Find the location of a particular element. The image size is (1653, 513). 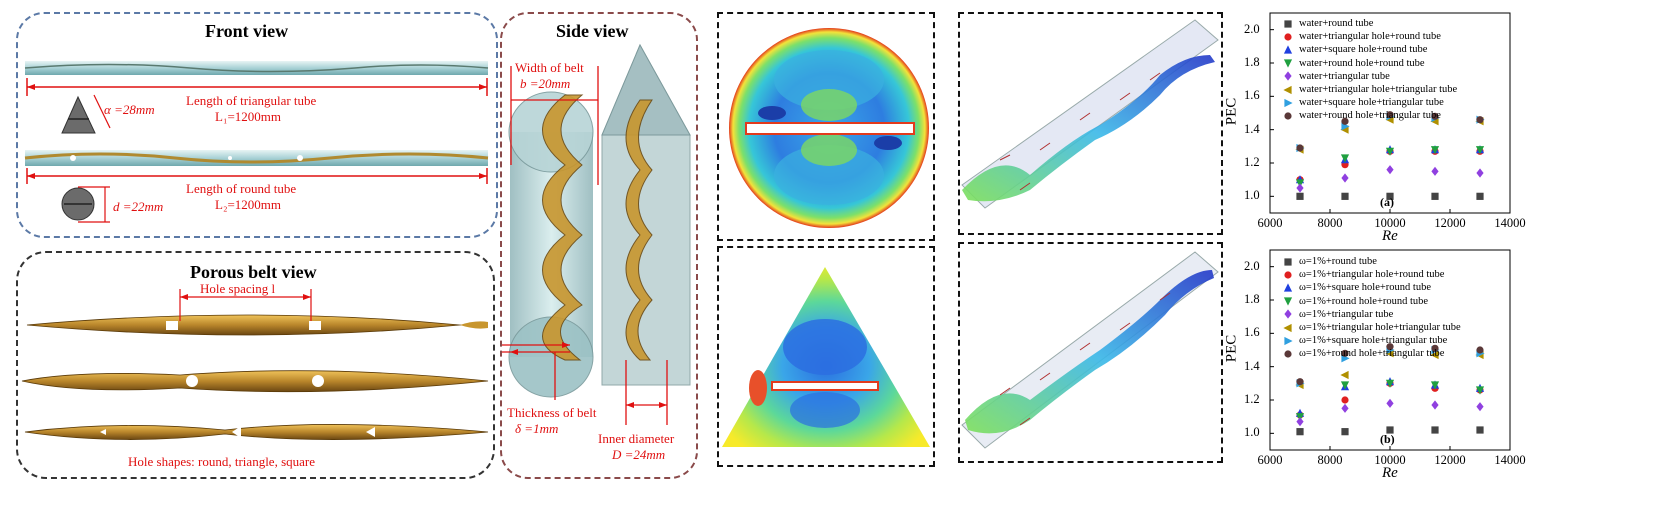

round-tube-belt is located at coordinates (256, 158).